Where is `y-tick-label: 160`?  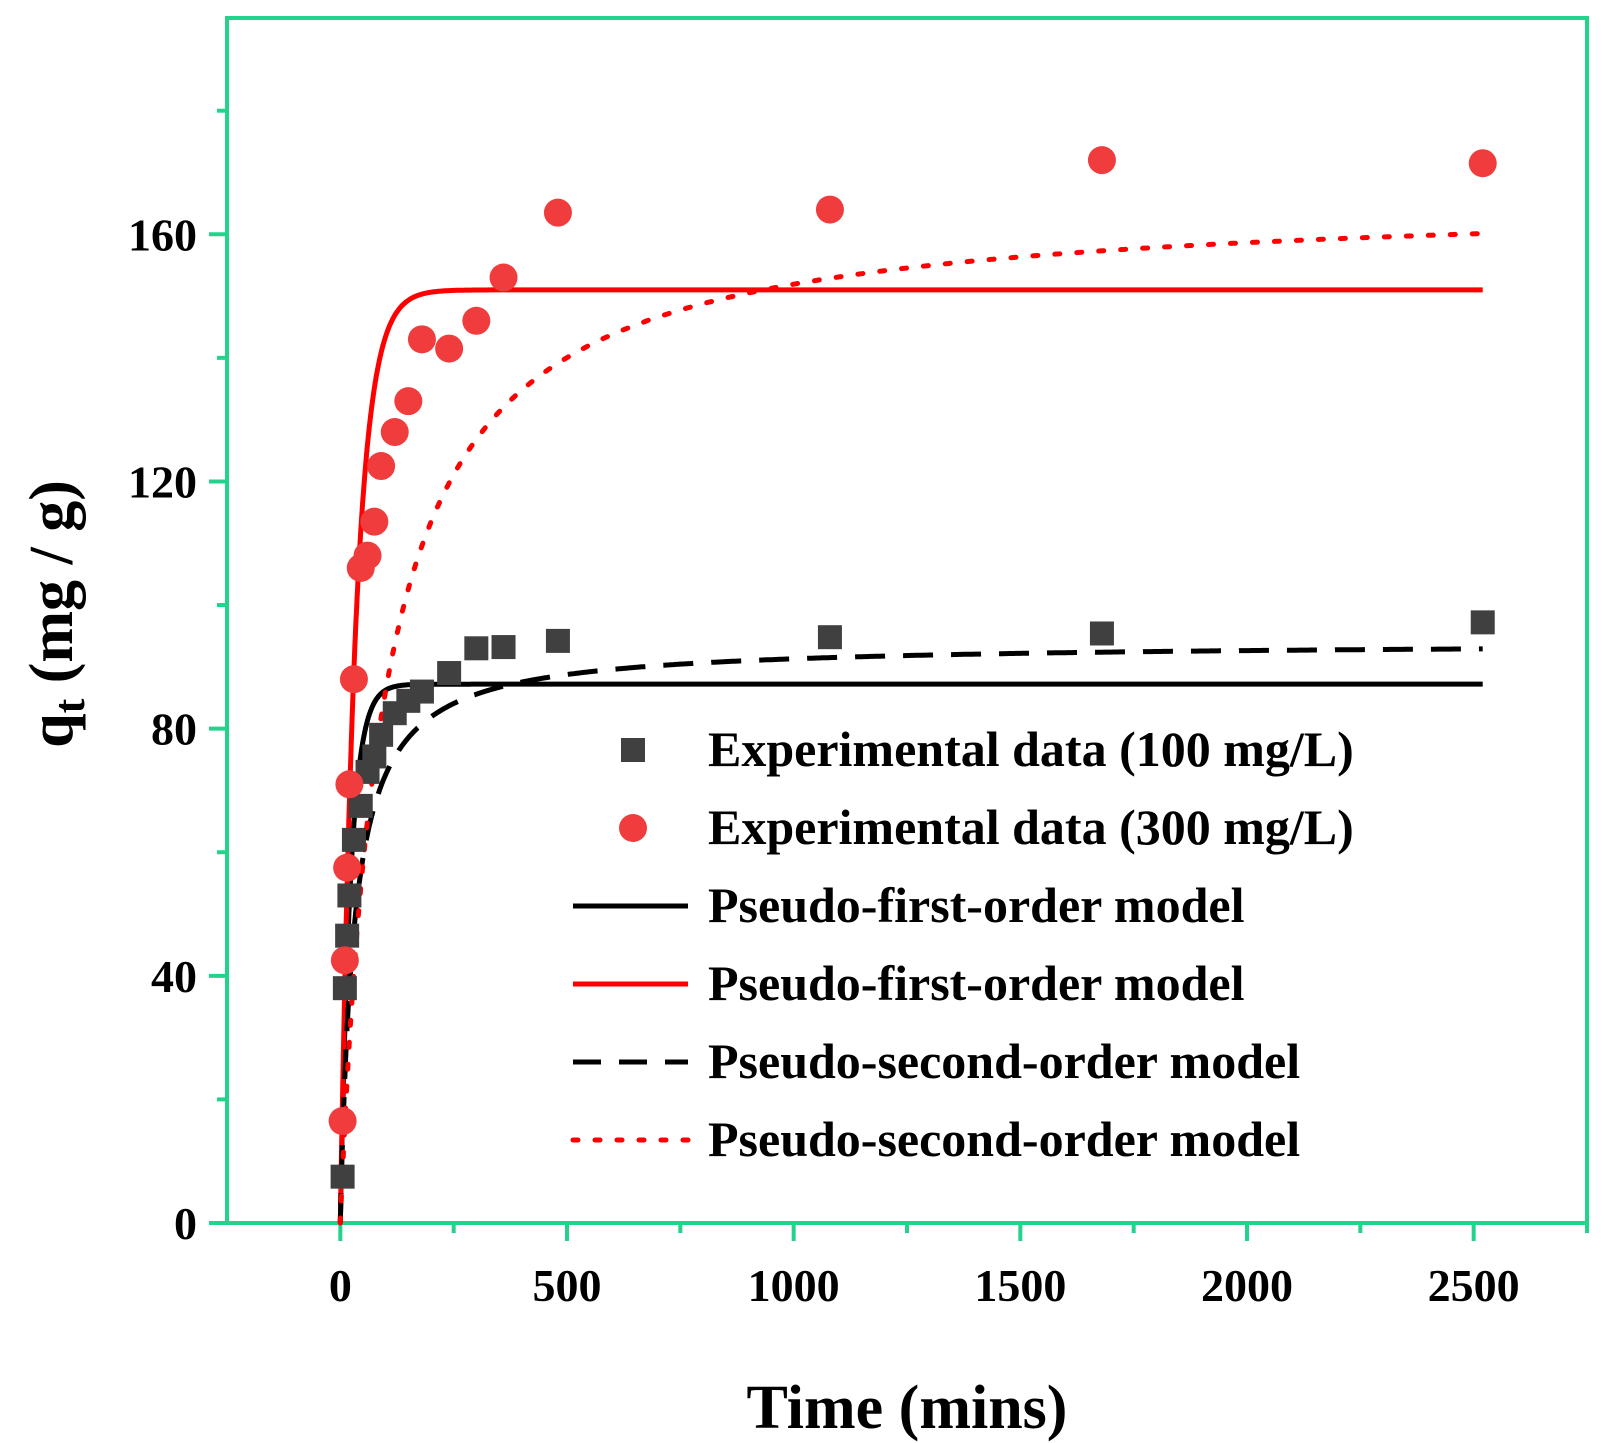 y-tick-label: 160 is located at coordinates (162, 234).